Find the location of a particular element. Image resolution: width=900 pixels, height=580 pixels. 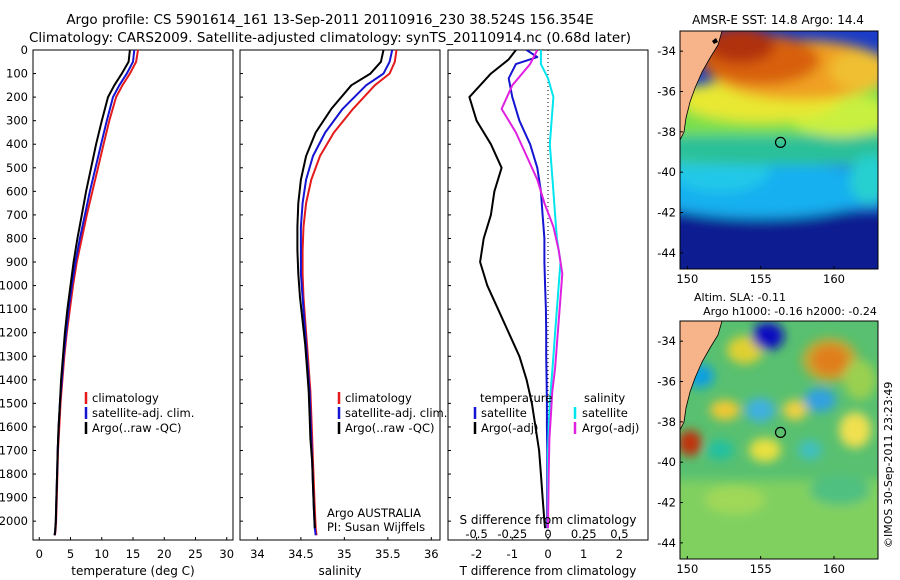

depth-tick-label: 1500 is located at coordinates (14, 403).